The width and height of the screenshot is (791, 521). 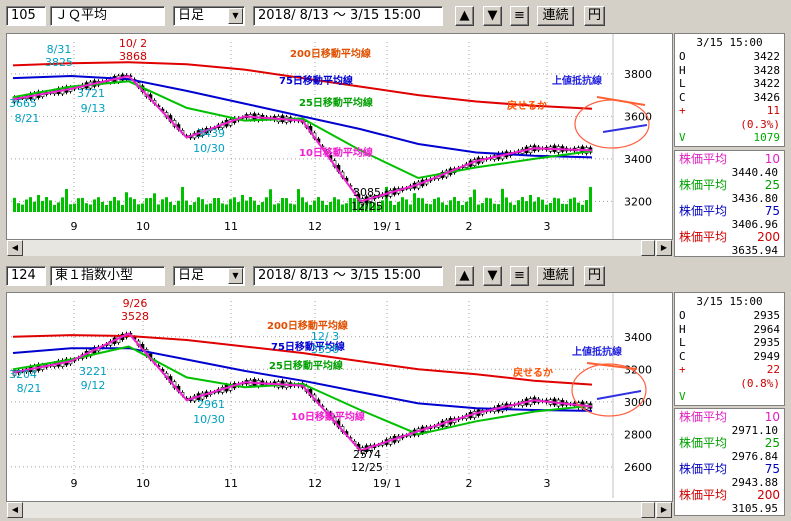 What do you see at coordinates (93, 108) in the screenshot?
I see `price-label: 9/13` at bounding box center [93, 108].